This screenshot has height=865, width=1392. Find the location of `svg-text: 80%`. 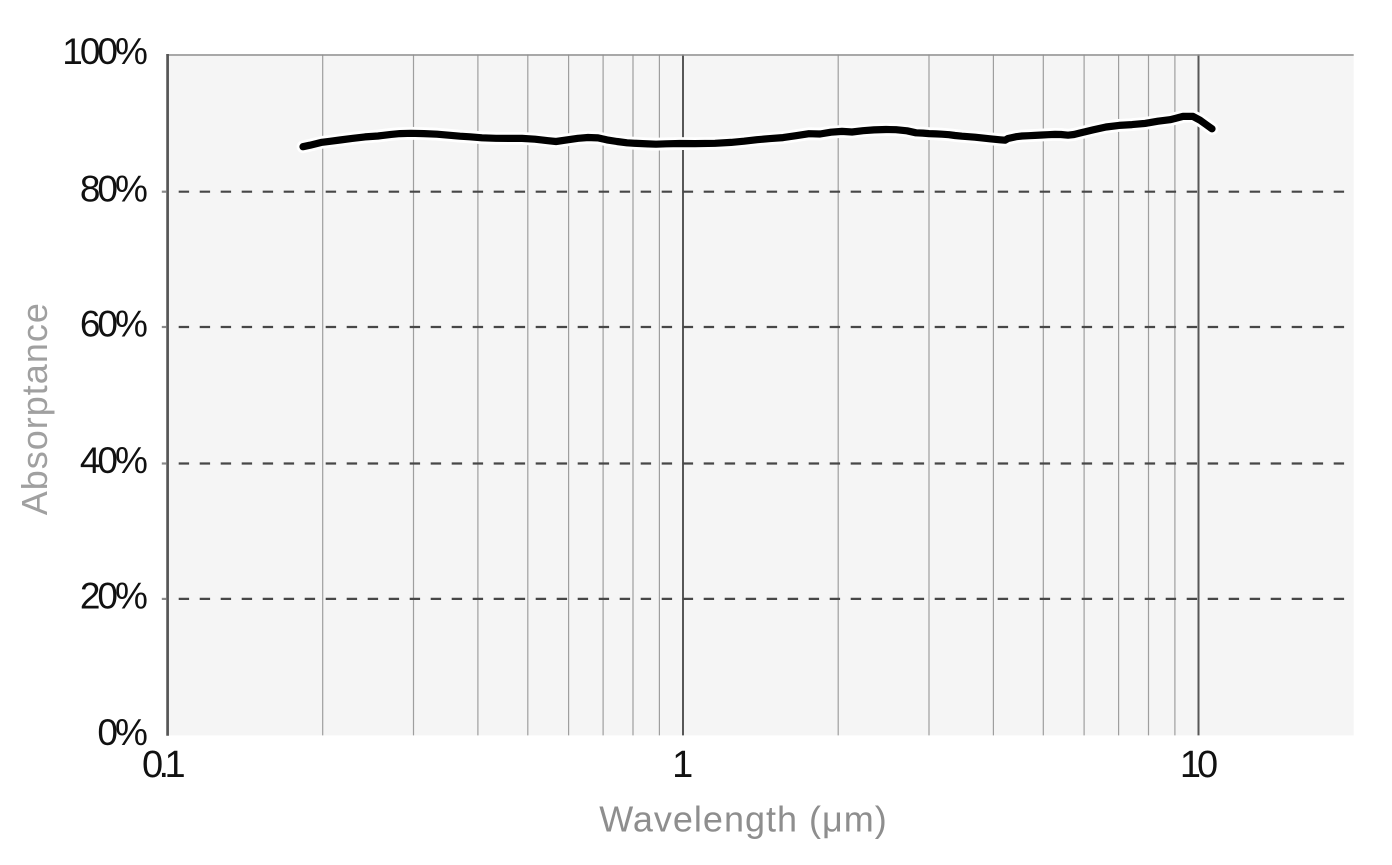

svg-text: 80% is located at coordinates (113, 188).